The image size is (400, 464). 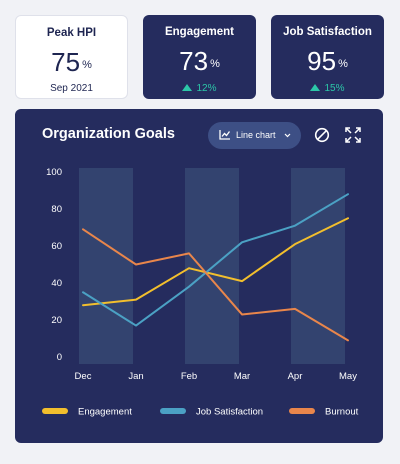 What do you see at coordinates (59, 357) in the screenshot?
I see `y-tick-label: 0` at bounding box center [59, 357].